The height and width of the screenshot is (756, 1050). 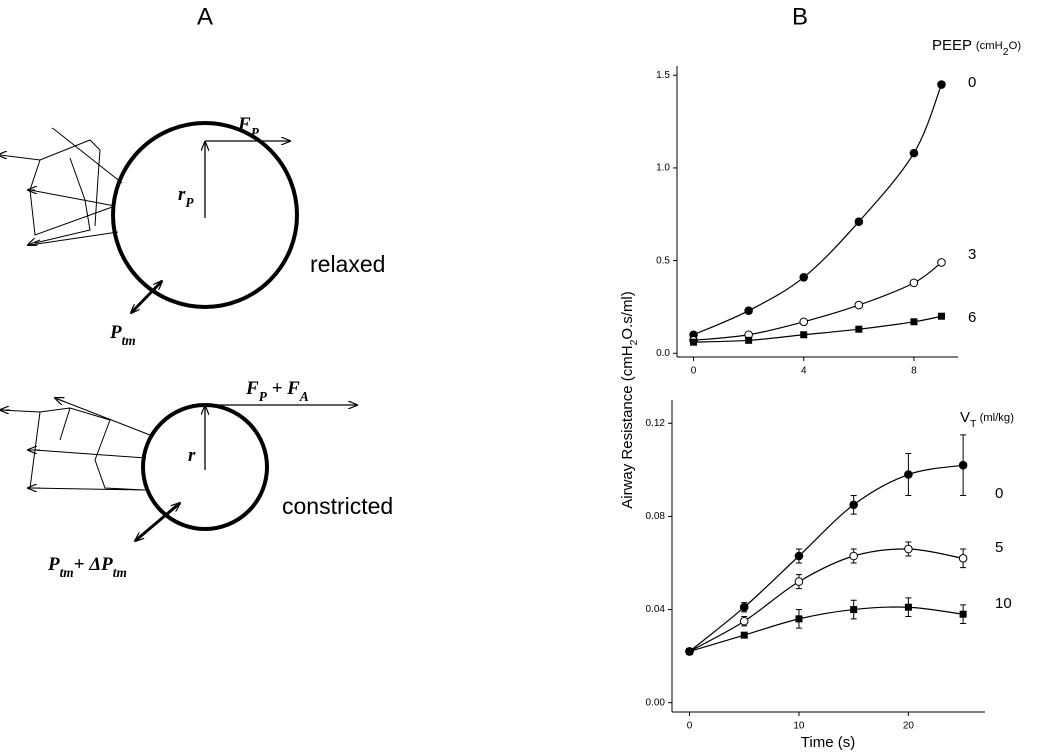 I want to click on legend-title: VT (ml/kg), so click(x=987, y=419).